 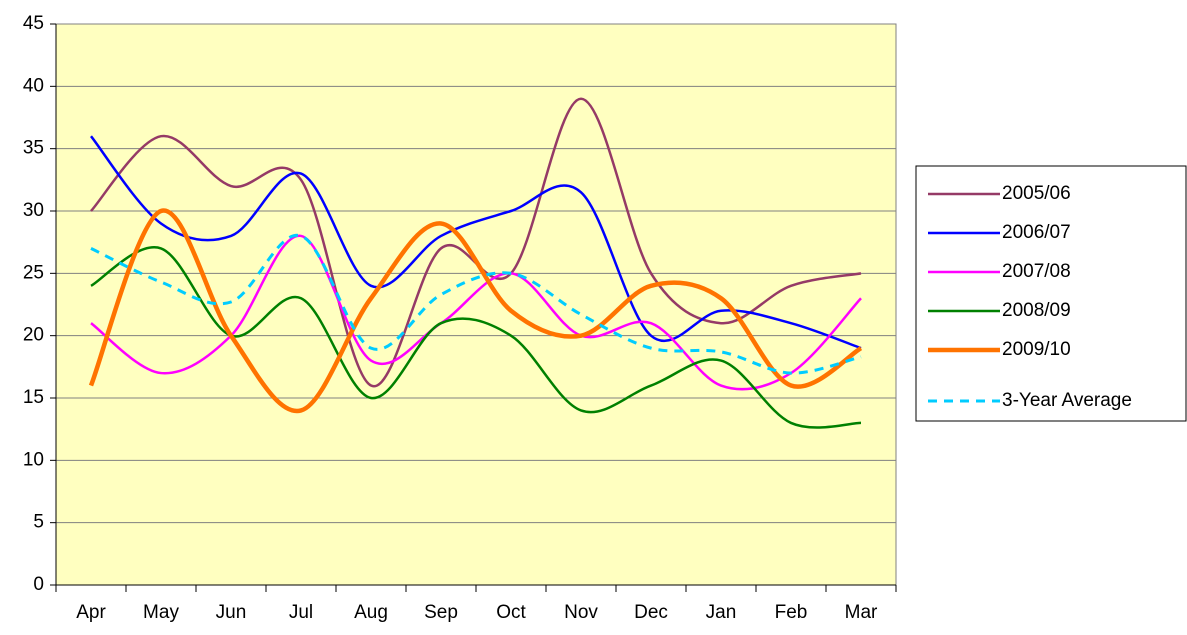 I want to click on legend-label: 2009/10, so click(x=1036, y=349).